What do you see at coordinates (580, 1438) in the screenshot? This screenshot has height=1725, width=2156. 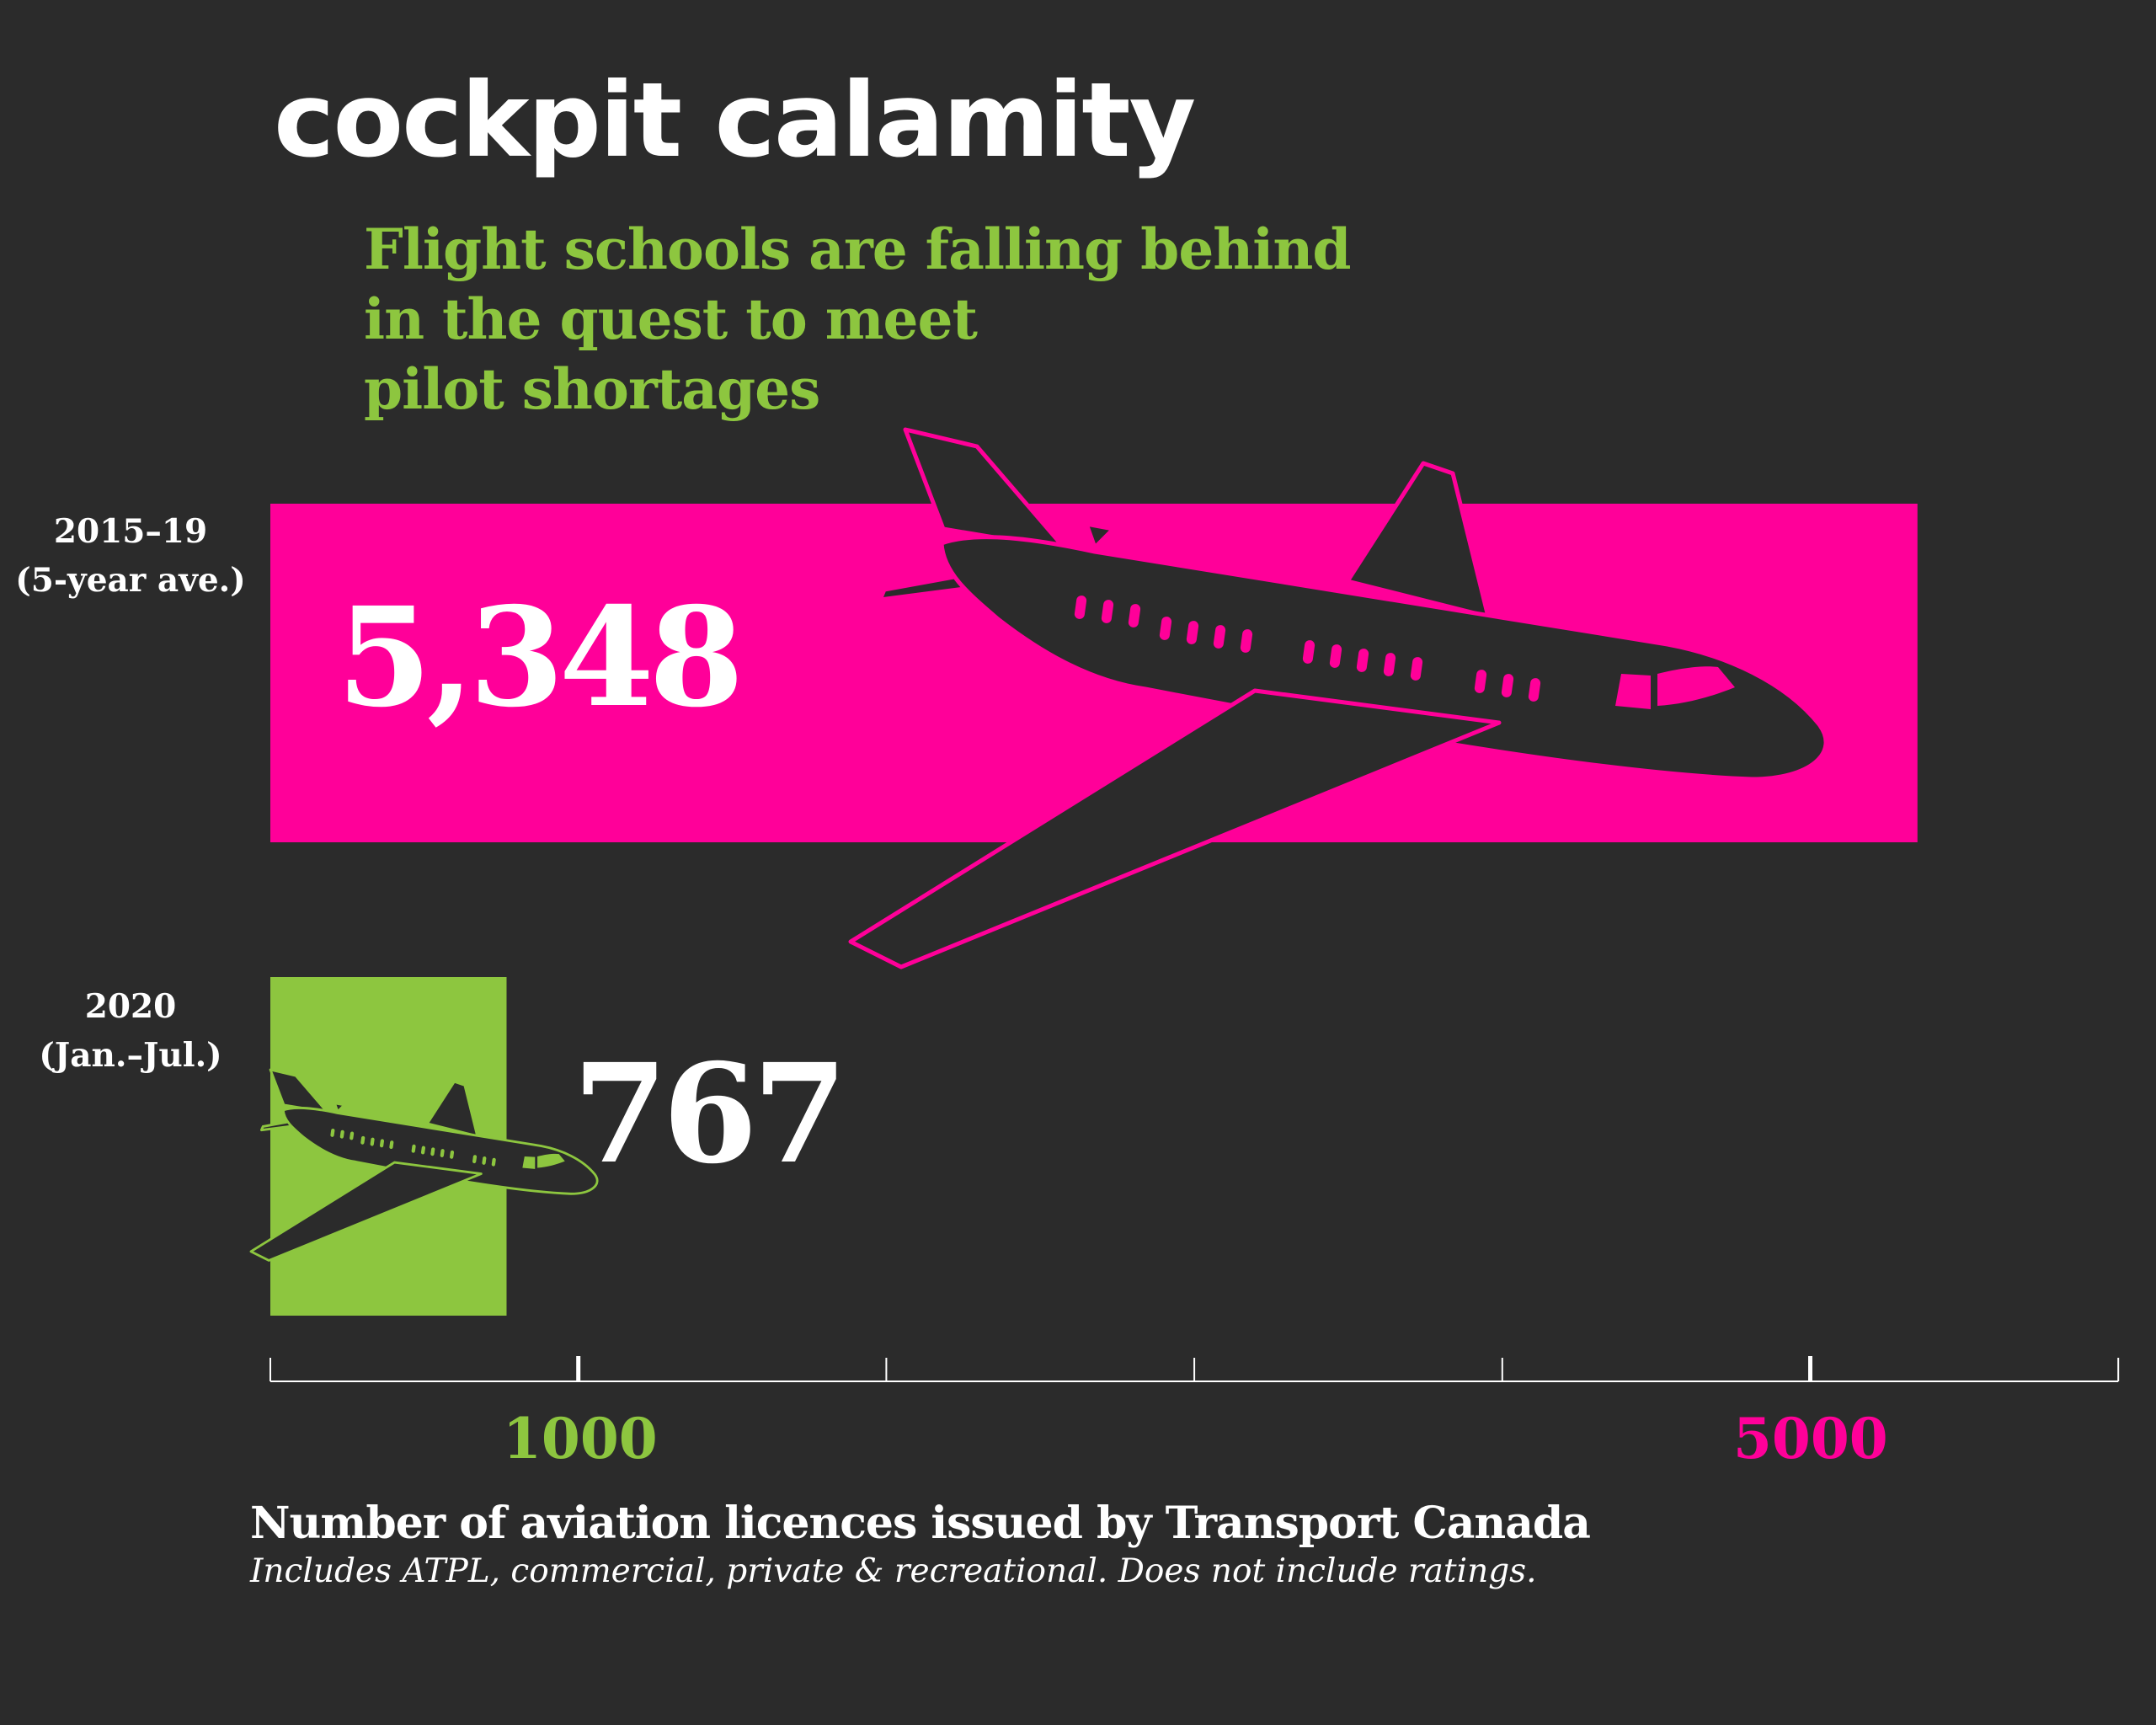 I see `tick-label-1000: 1000` at bounding box center [580, 1438].